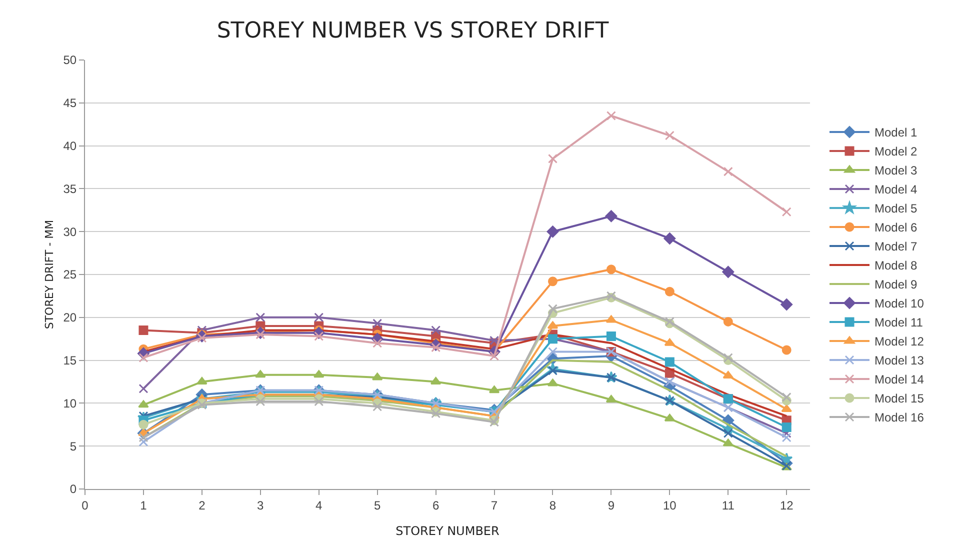 This screenshot has height=549, width=960. Describe the element at coordinates (70, 275) in the screenshot. I see `y-tick-label: 25` at that location.